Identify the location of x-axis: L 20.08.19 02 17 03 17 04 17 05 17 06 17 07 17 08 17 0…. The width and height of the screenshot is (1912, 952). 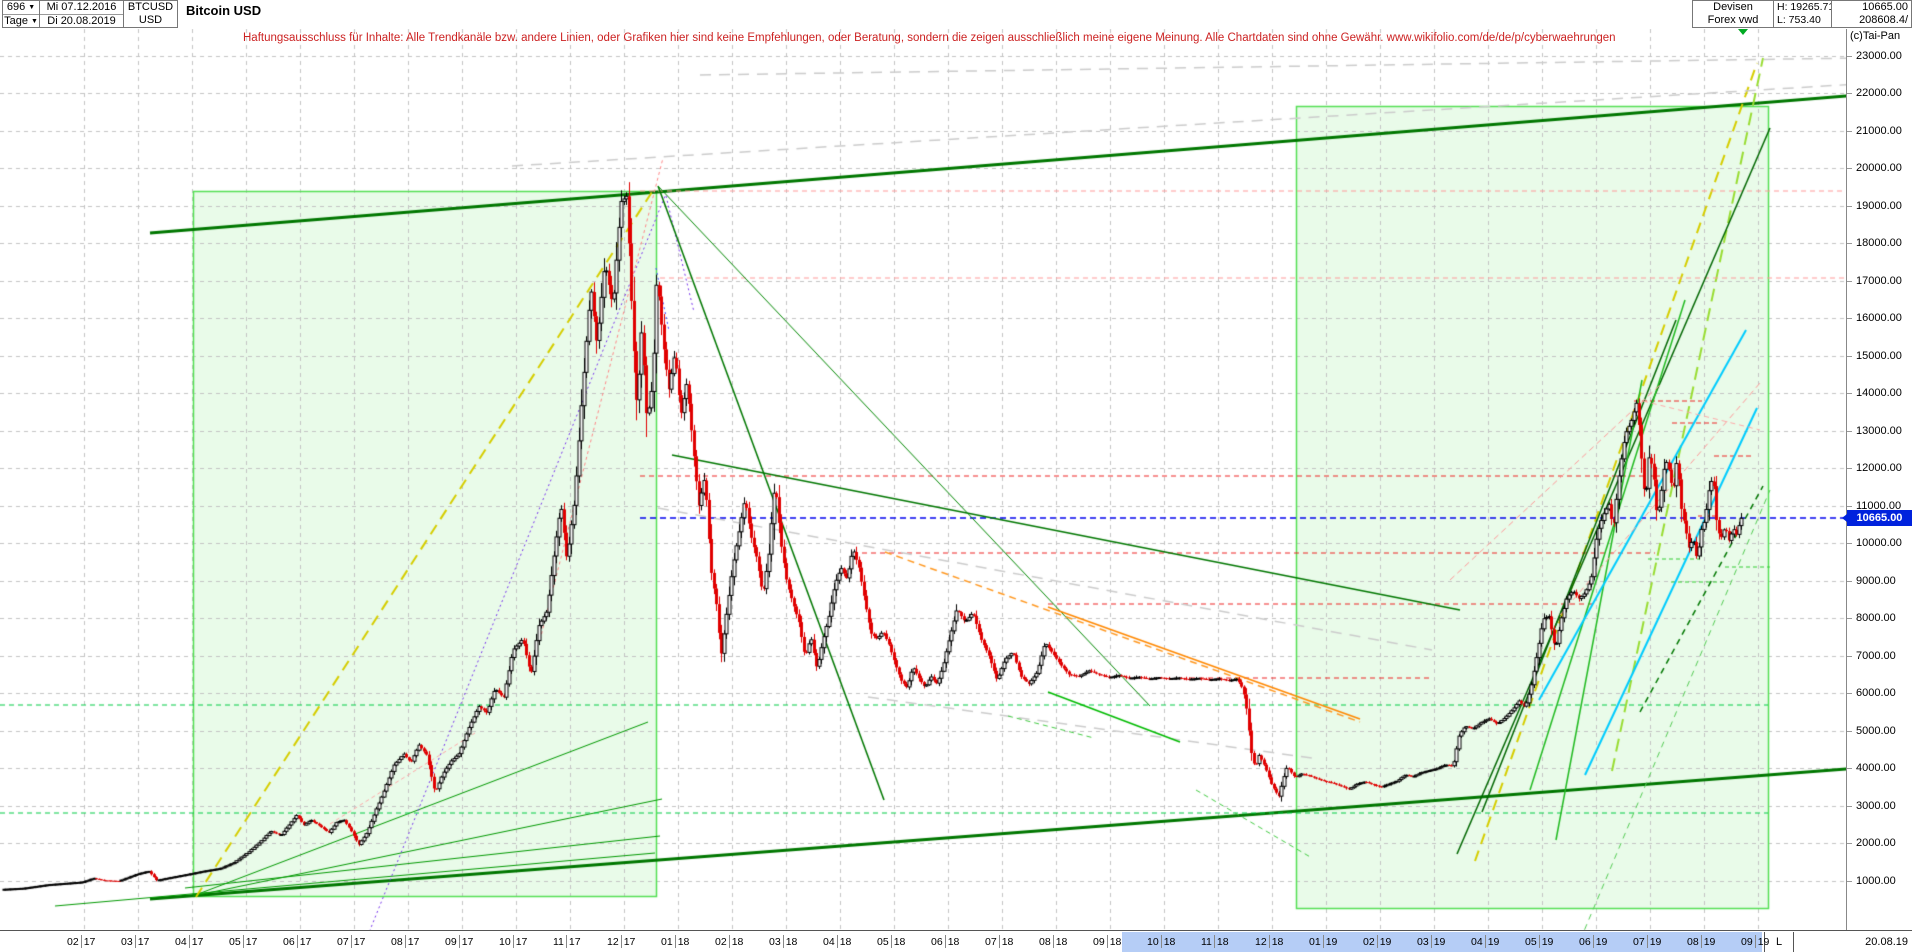
(956, 941).